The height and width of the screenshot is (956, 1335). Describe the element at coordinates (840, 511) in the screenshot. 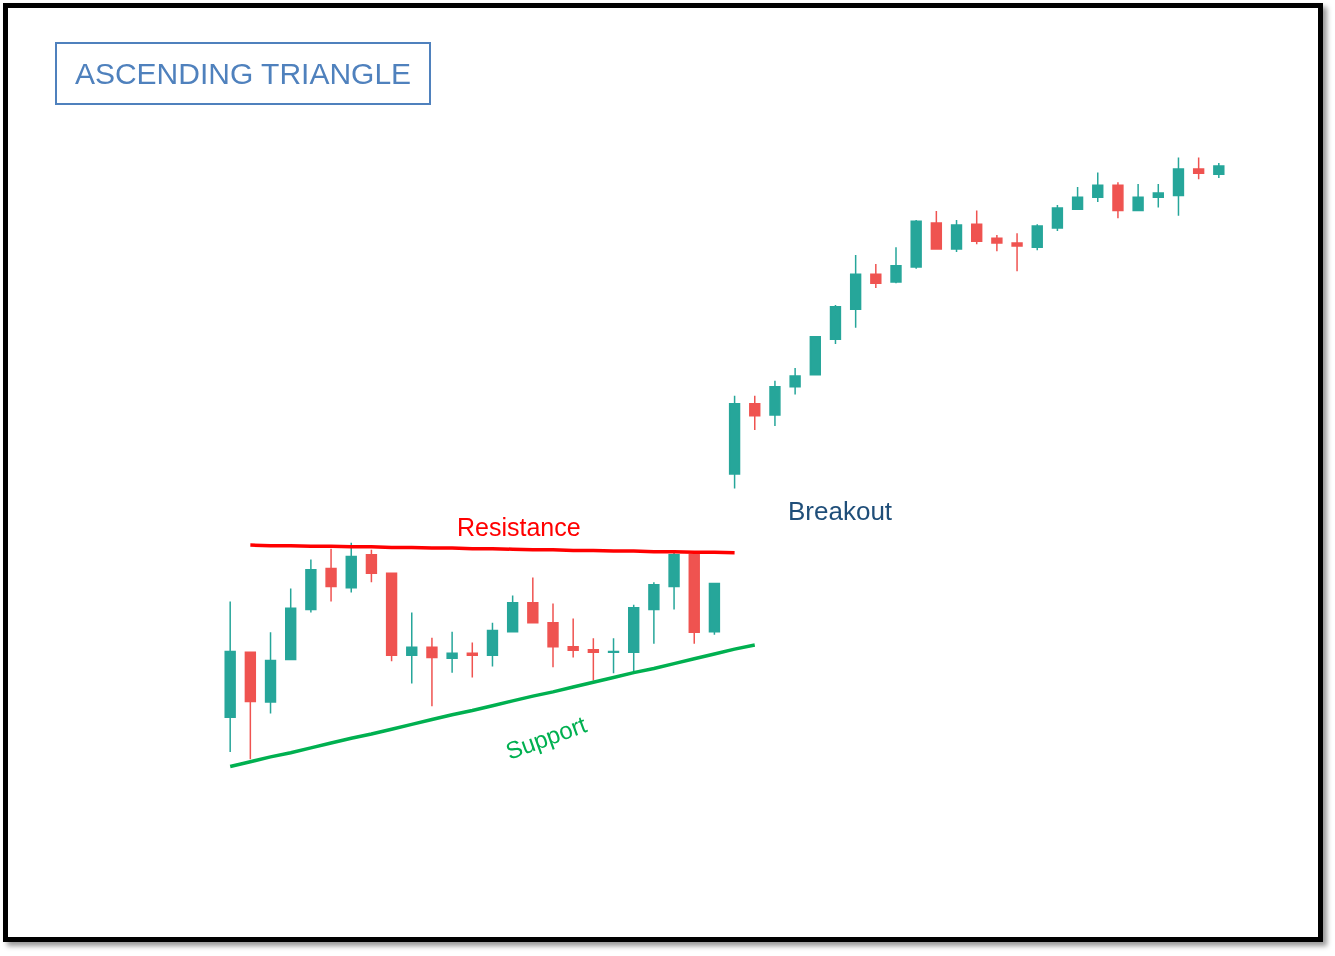

I see `annotation: Breakout` at that location.